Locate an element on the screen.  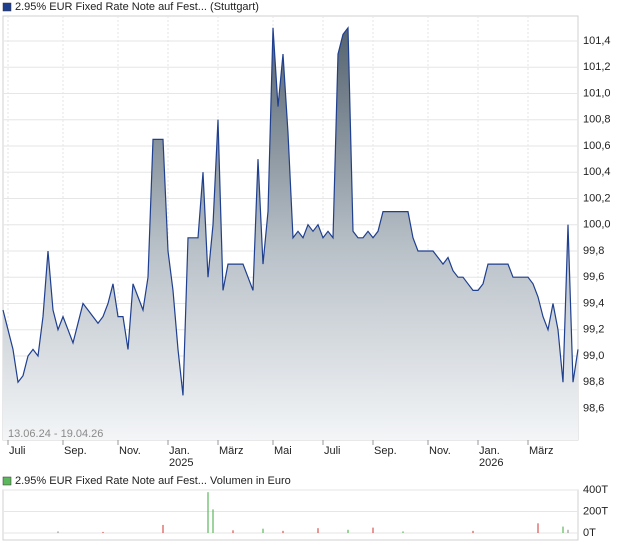
y-tick-label: 98,6 is located at coordinates (593, 408).